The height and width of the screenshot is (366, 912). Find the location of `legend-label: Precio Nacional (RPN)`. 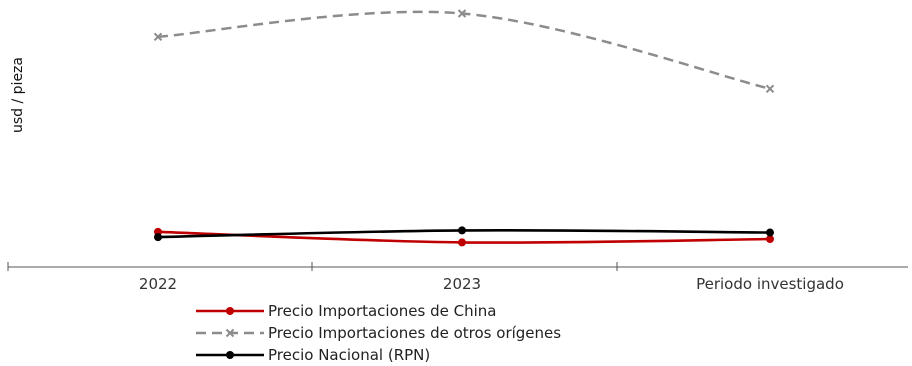

legend-label: Precio Nacional (RPN) is located at coordinates (349, 355).